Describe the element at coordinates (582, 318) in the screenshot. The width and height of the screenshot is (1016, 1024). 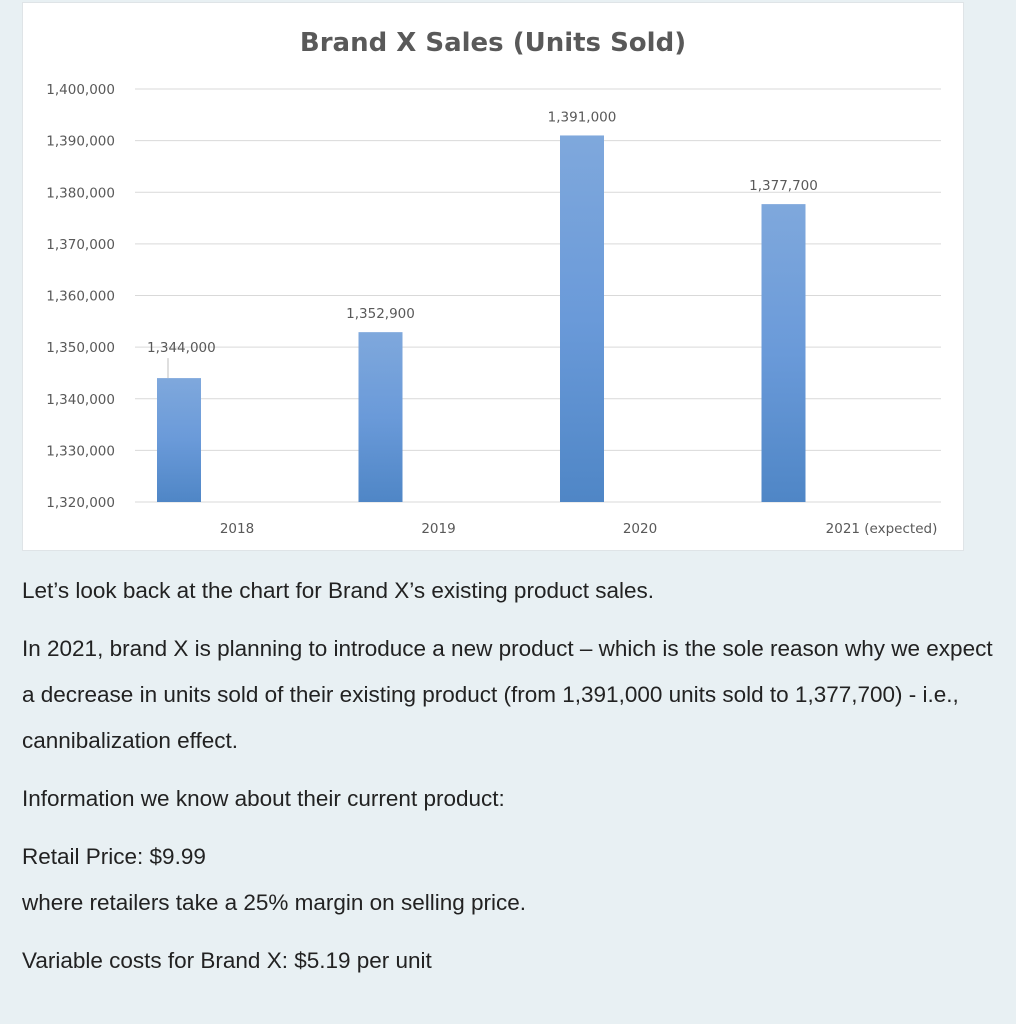
I see `bar-2020` at that location.